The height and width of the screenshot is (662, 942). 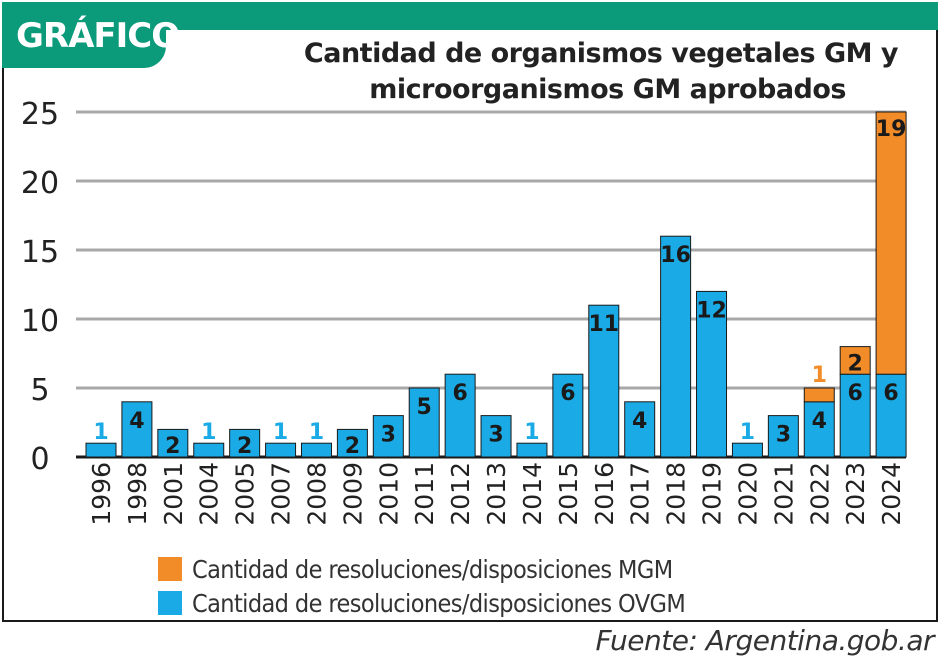 I want to click on bar-ovgm-2014, so click(x=532, y=450).